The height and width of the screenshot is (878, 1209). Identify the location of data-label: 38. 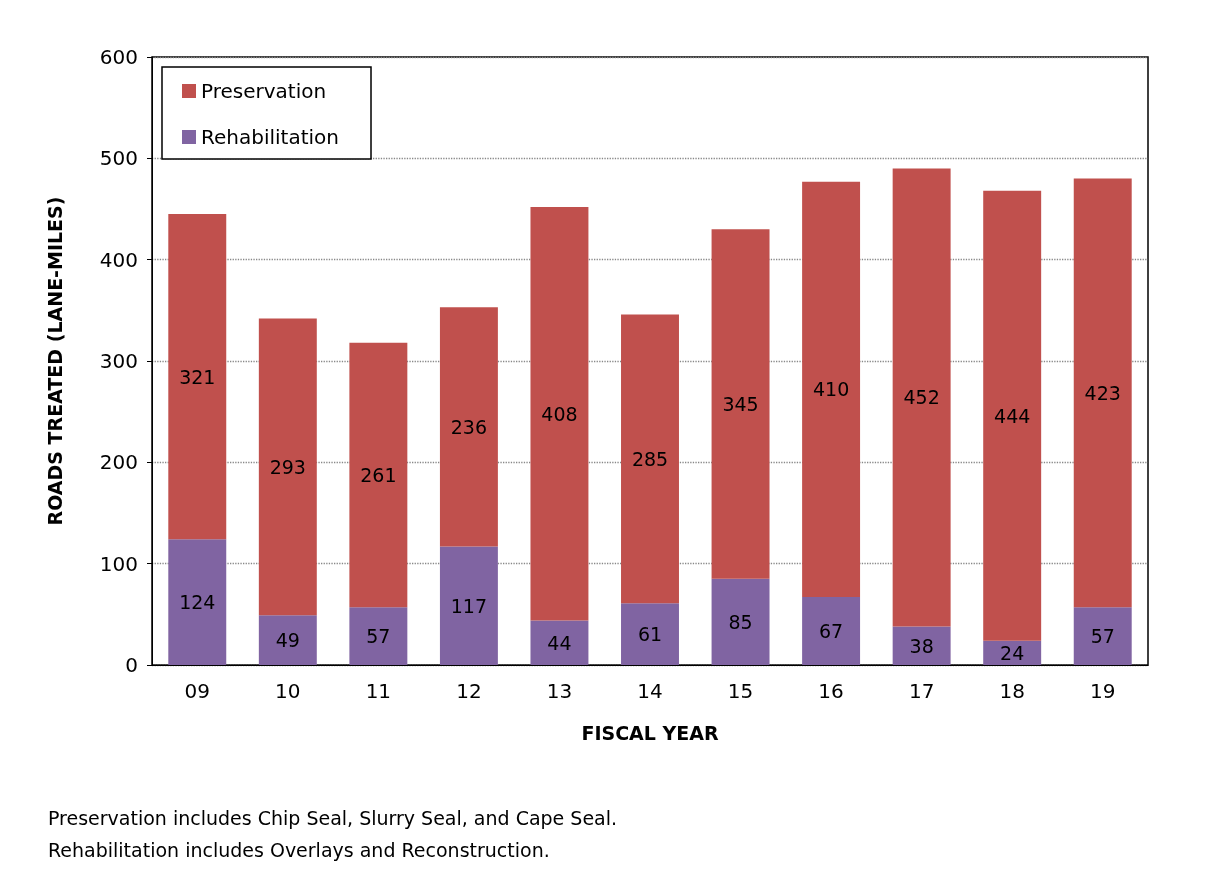
(921, 645).